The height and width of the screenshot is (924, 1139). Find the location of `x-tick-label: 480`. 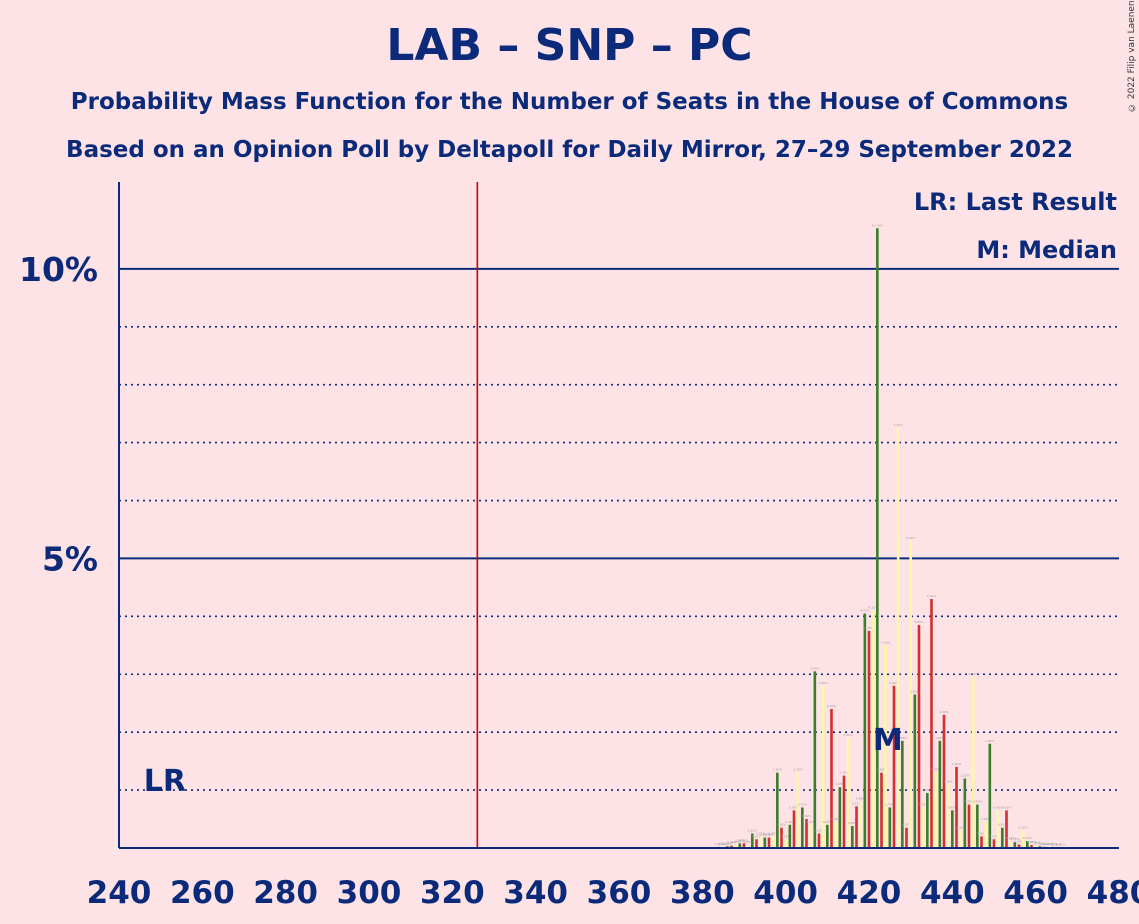

x-tick-label: 480 is located at coordinates (1113, 893).